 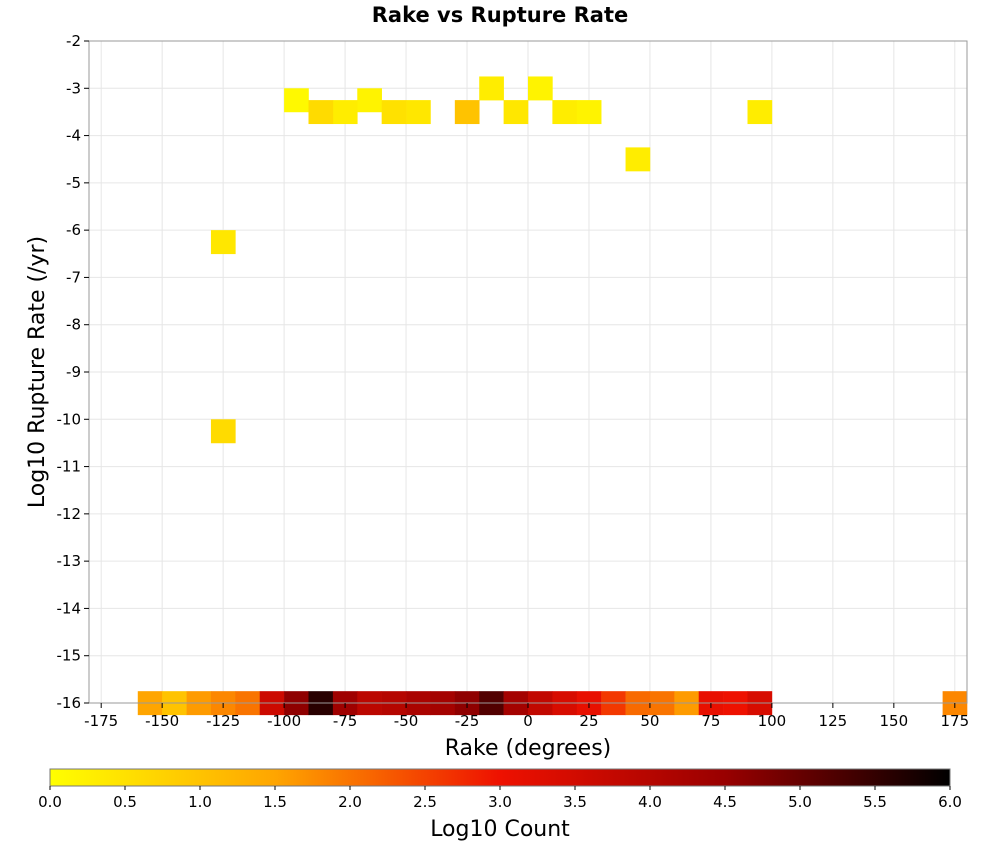 What do you see at coordinates (894, 721) in the screenshot?
I see `x-tick-label: 150` at bounding box center [894, 721].